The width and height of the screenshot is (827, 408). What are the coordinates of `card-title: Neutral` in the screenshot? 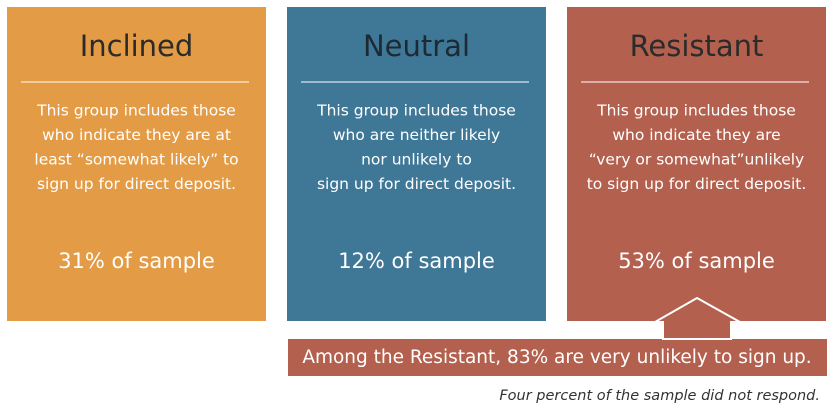 It's located at (416, 46).